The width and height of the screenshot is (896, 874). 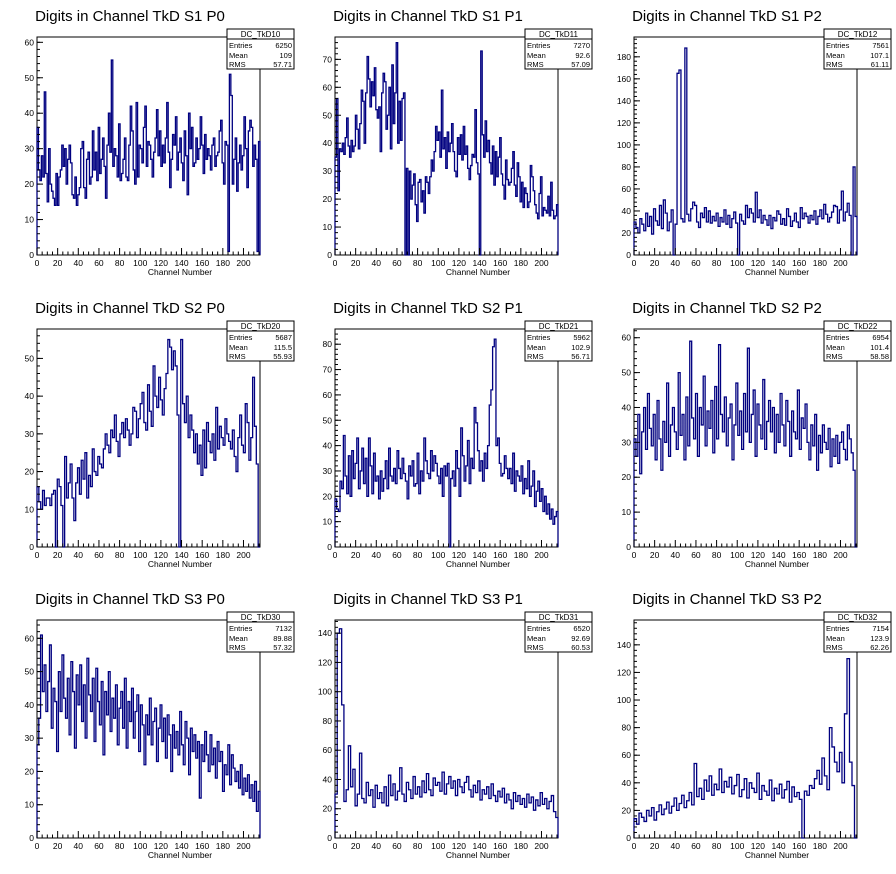 I want to click on stats-mean-value: 101.4, so click(x=879, y=347).